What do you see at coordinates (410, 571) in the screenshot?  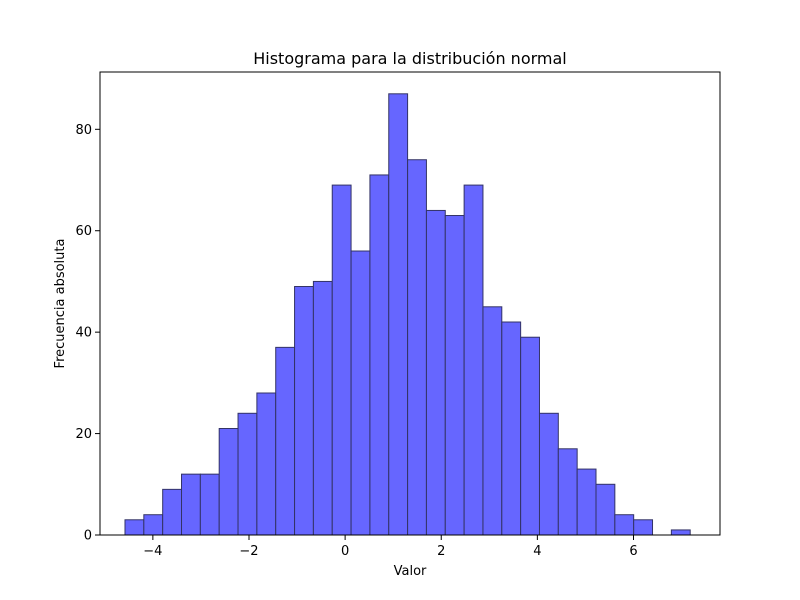 I see `x-axis-label: Valor` at bounding box center [410, 571].